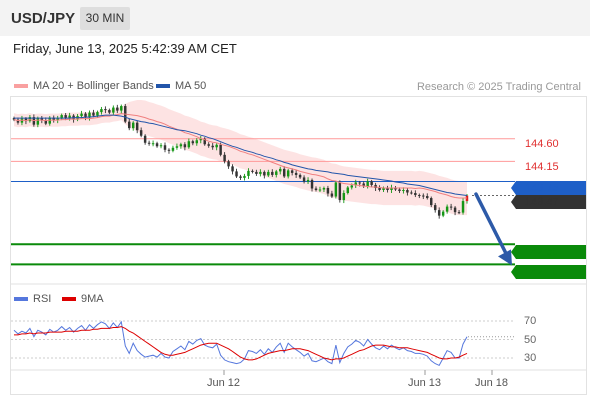  Describe the element at coordinates (542, 167) in the screenshot. I see `level-label-144-15: 144.15` at that location.